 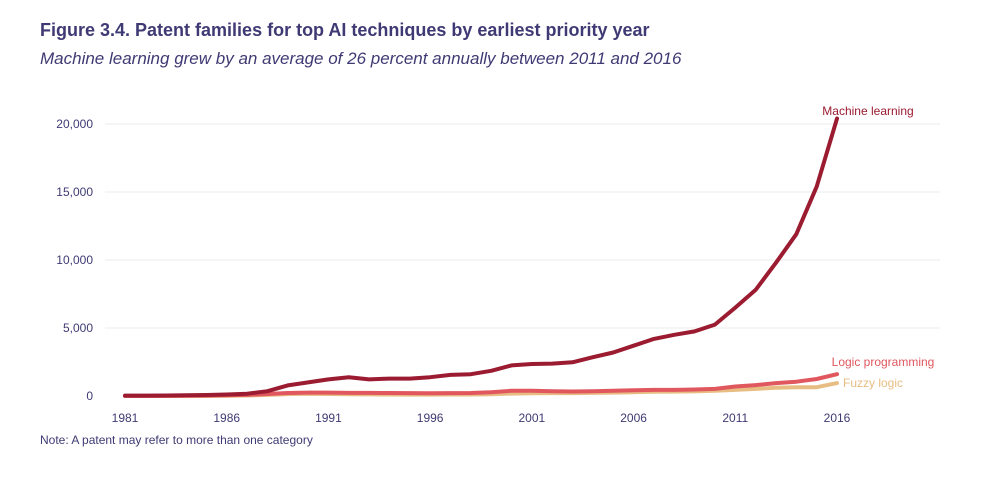 What do you see at coordinates (125, 418) in the screenshot?
I see `x-tick-label: 1981` at bounding box center [125, 418].